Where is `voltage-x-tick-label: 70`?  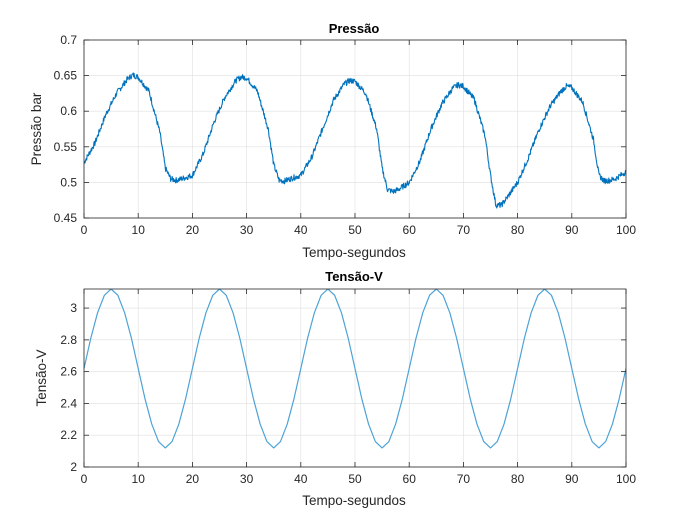 voltage-x-tick-label: 70 is located at coordinates (464, 479).